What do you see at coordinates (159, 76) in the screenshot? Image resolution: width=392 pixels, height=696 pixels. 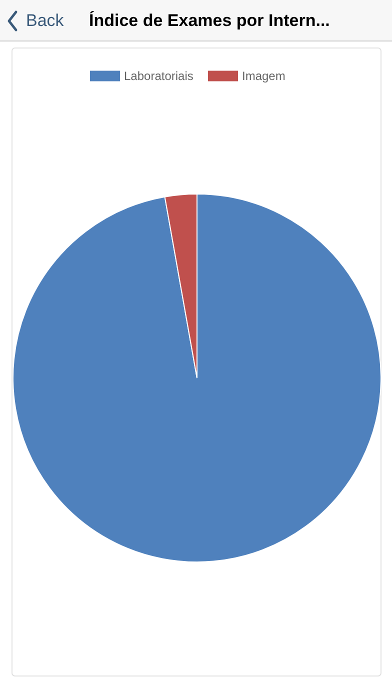 I see `legend-label: Laboratoriais` at bounding box center [159, 76].